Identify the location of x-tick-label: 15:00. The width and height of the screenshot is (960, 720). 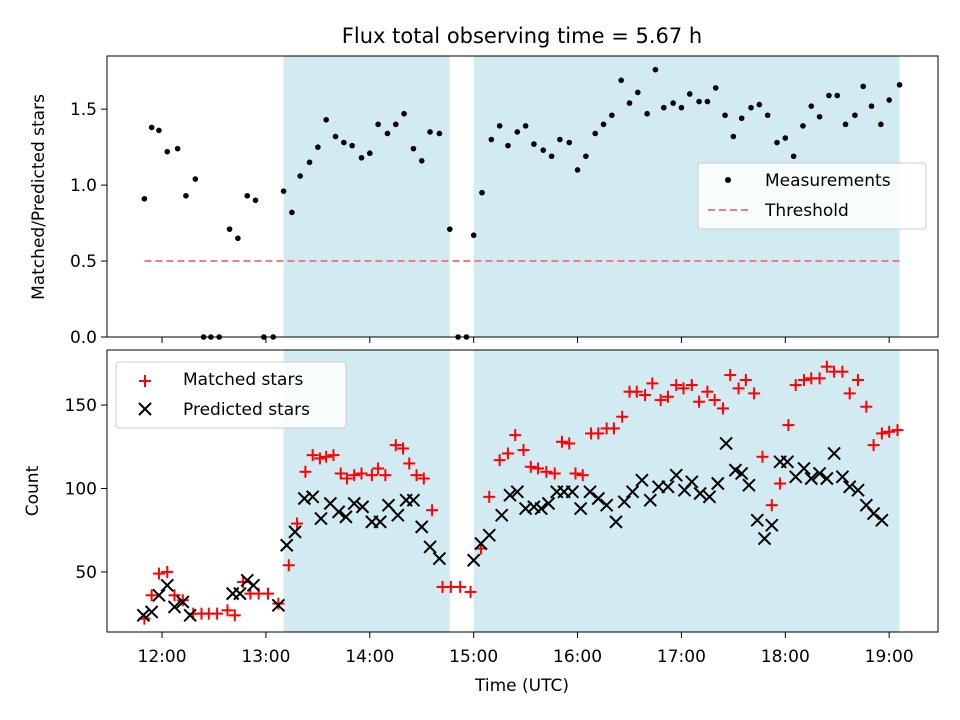
(473, 657).